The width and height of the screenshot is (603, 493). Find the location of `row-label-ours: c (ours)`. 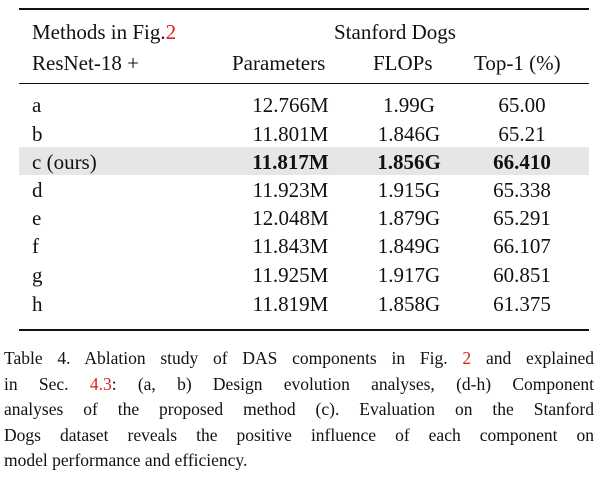

row-label-ours: c (ours) is located at coordinates (64, 162).